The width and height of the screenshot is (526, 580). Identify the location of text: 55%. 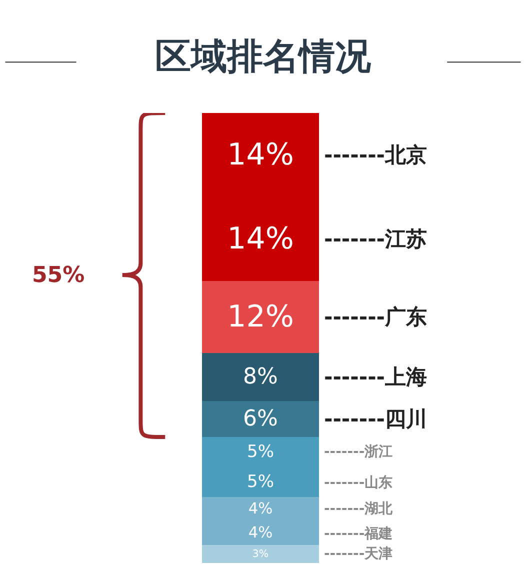
(58, 275).